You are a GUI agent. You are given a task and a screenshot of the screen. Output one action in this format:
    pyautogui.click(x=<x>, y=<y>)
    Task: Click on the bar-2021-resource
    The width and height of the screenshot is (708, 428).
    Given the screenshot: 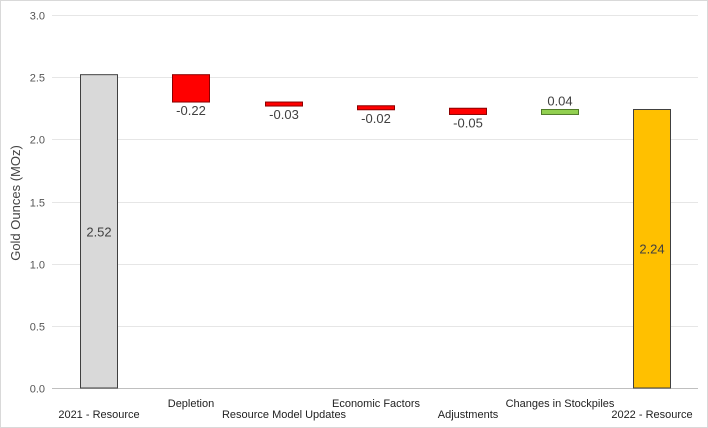 What is the action you would take?
    pyautogui.click(x=99, y=231)
    